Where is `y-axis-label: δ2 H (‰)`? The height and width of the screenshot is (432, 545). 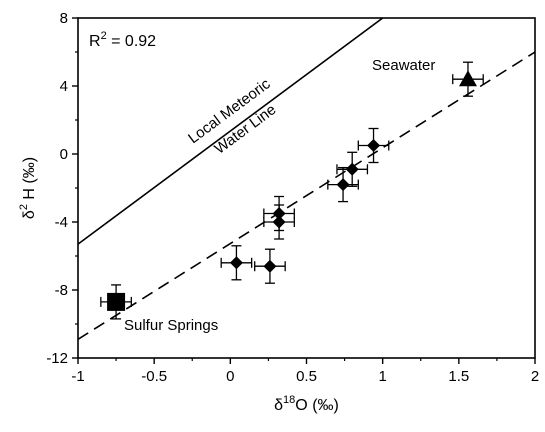 y-axis-label: δ2 H (‰) is located at coordinates (28, 188).